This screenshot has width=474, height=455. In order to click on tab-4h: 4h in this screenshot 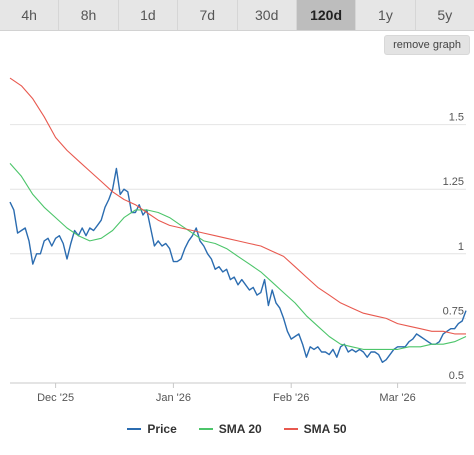, I will do `click(30, 15)`.